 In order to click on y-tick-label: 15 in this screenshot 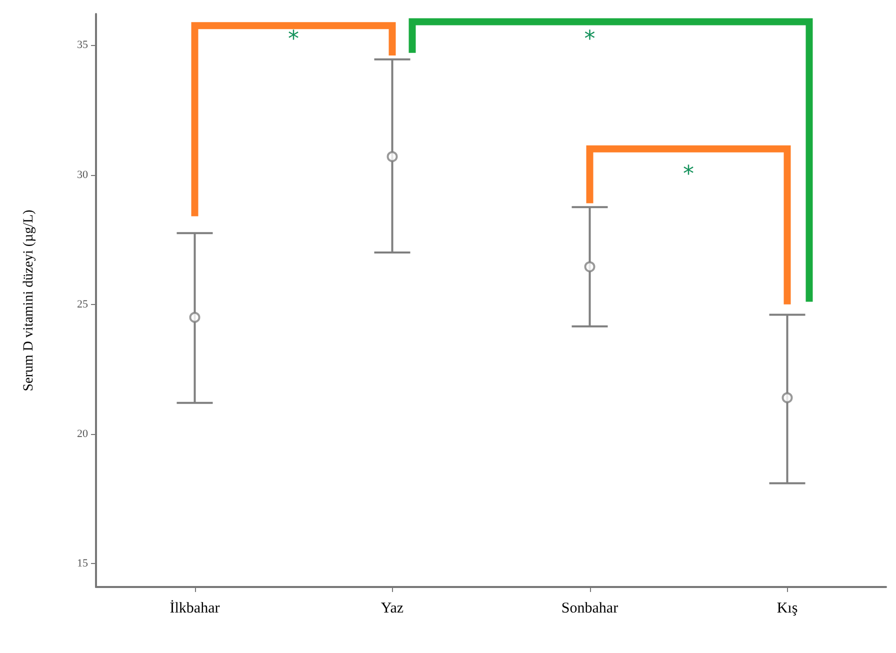, I will do `click(82, 564)`.